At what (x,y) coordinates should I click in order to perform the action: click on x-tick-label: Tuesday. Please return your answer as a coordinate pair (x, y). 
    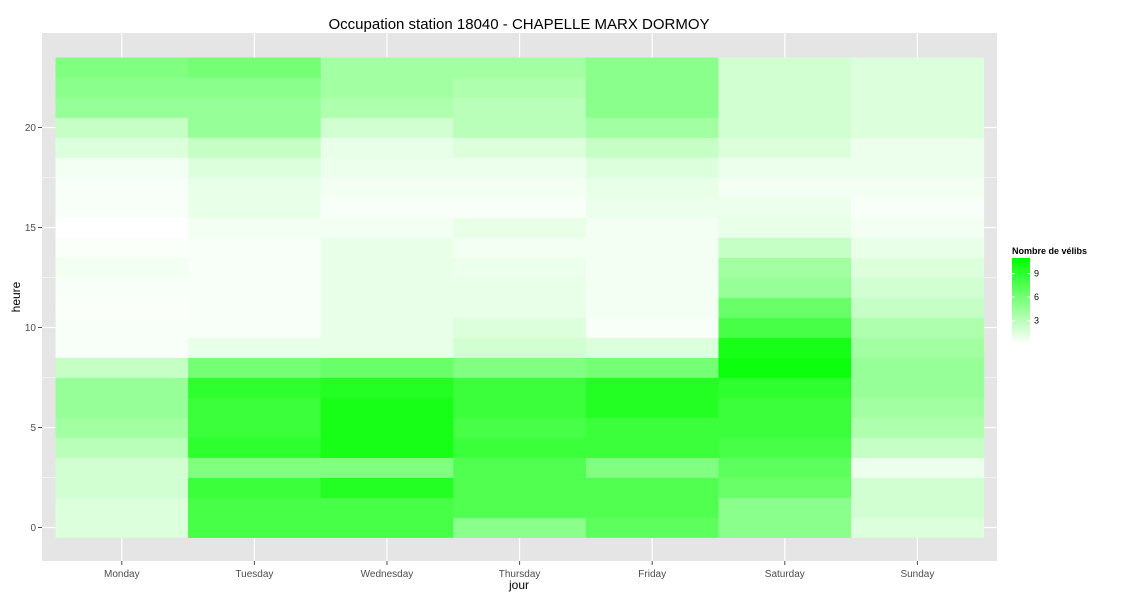
    Looking at the image, I should click on (254, 574).